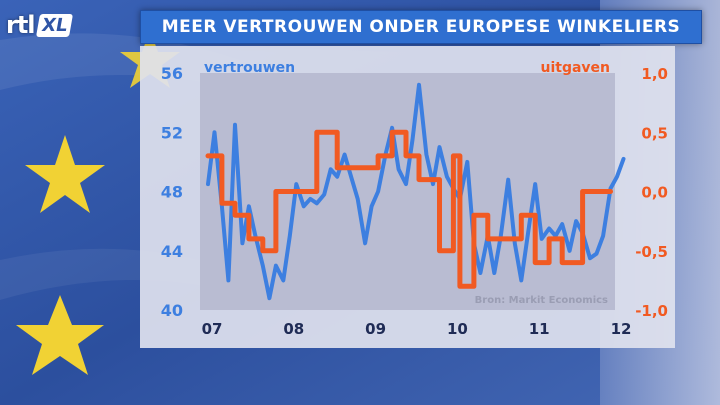 The width and height of the screenshot is (720, 405). Describe the element at coordinates (172, 132) in the screenshot. I see `left-tick-label: 52` at that location.